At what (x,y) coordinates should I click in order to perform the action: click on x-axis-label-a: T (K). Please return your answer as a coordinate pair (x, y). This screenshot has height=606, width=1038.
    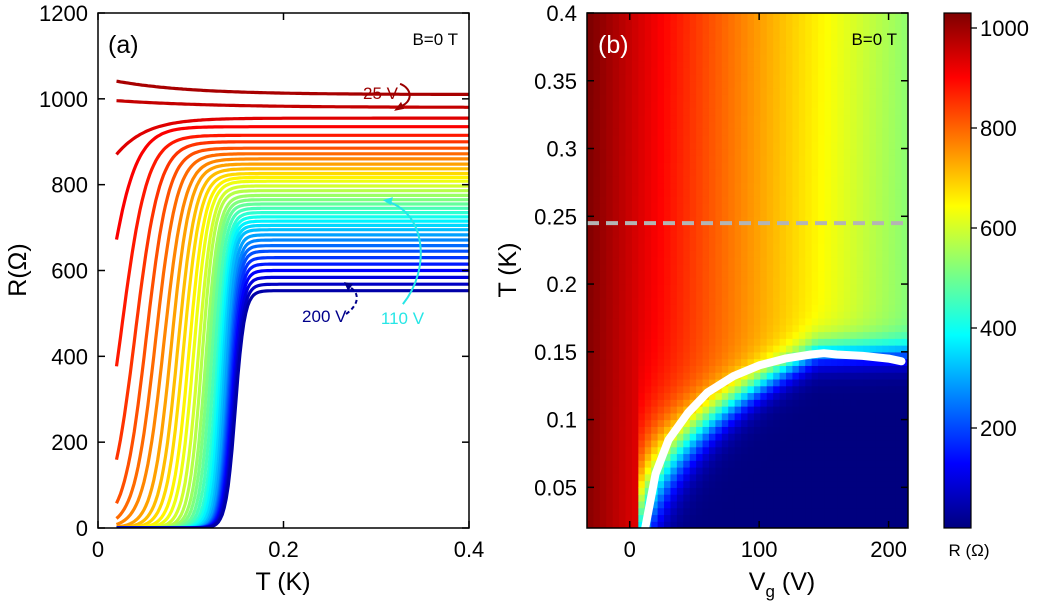
    Looking at the image, I should click on (282, 582).